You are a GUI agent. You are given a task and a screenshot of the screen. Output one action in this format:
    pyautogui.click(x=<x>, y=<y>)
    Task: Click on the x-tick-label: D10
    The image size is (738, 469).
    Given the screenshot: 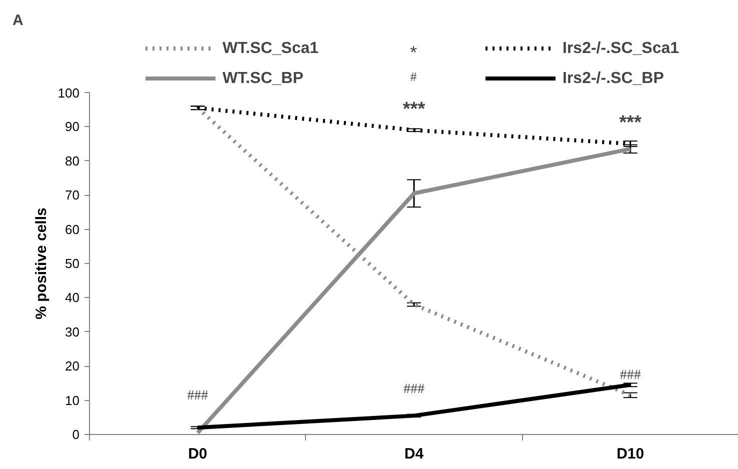 What is the action you would take?
    pyautogui.click(x=630, y=454)
    